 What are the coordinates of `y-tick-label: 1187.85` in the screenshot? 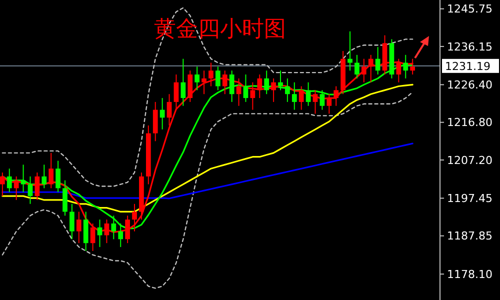 It's located at (469, 236).